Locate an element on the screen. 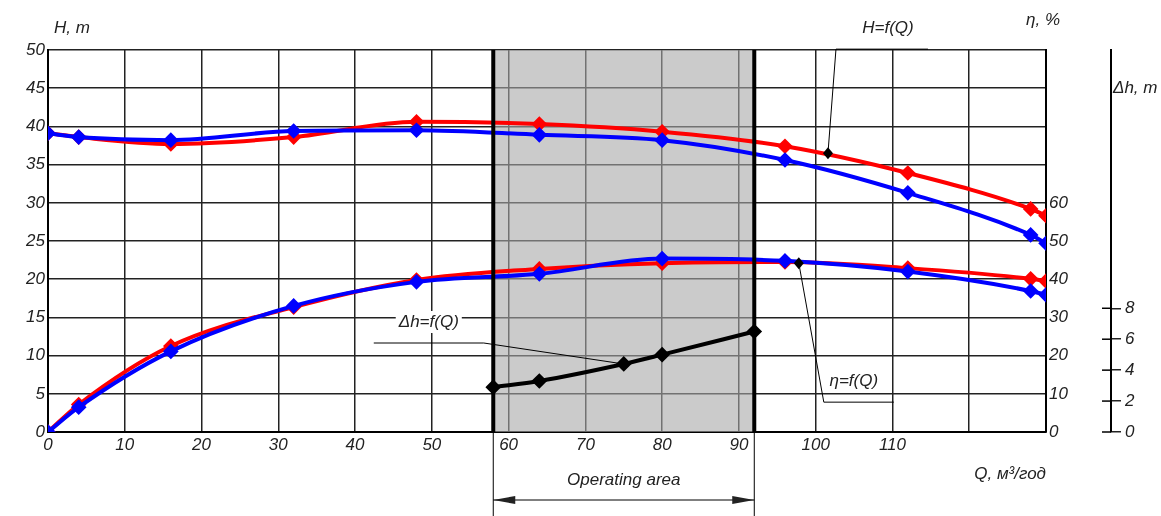  annotation: η=f(Q) is located at coordinates (854, 380).